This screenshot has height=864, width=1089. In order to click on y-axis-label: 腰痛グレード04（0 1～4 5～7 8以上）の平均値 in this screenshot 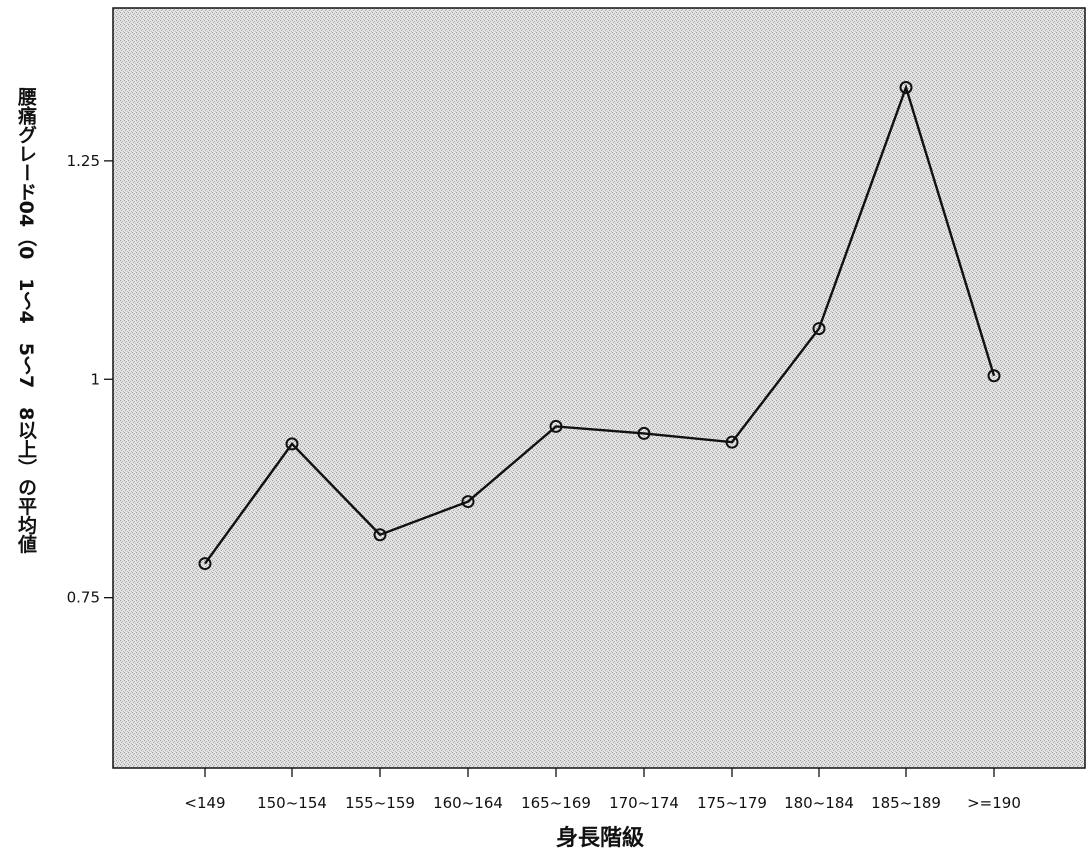, I will do `click(26, 320)`.